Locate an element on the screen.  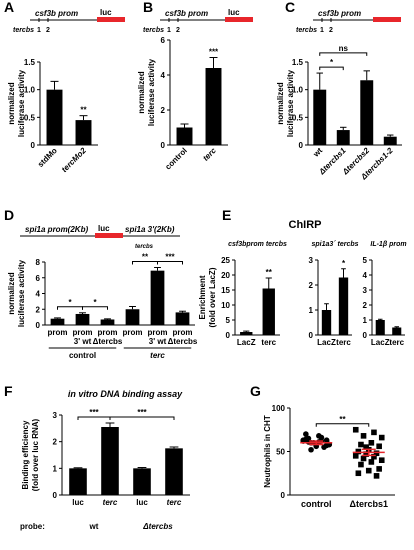
y-tick-label: 25 is located at coordinates (225, 260).